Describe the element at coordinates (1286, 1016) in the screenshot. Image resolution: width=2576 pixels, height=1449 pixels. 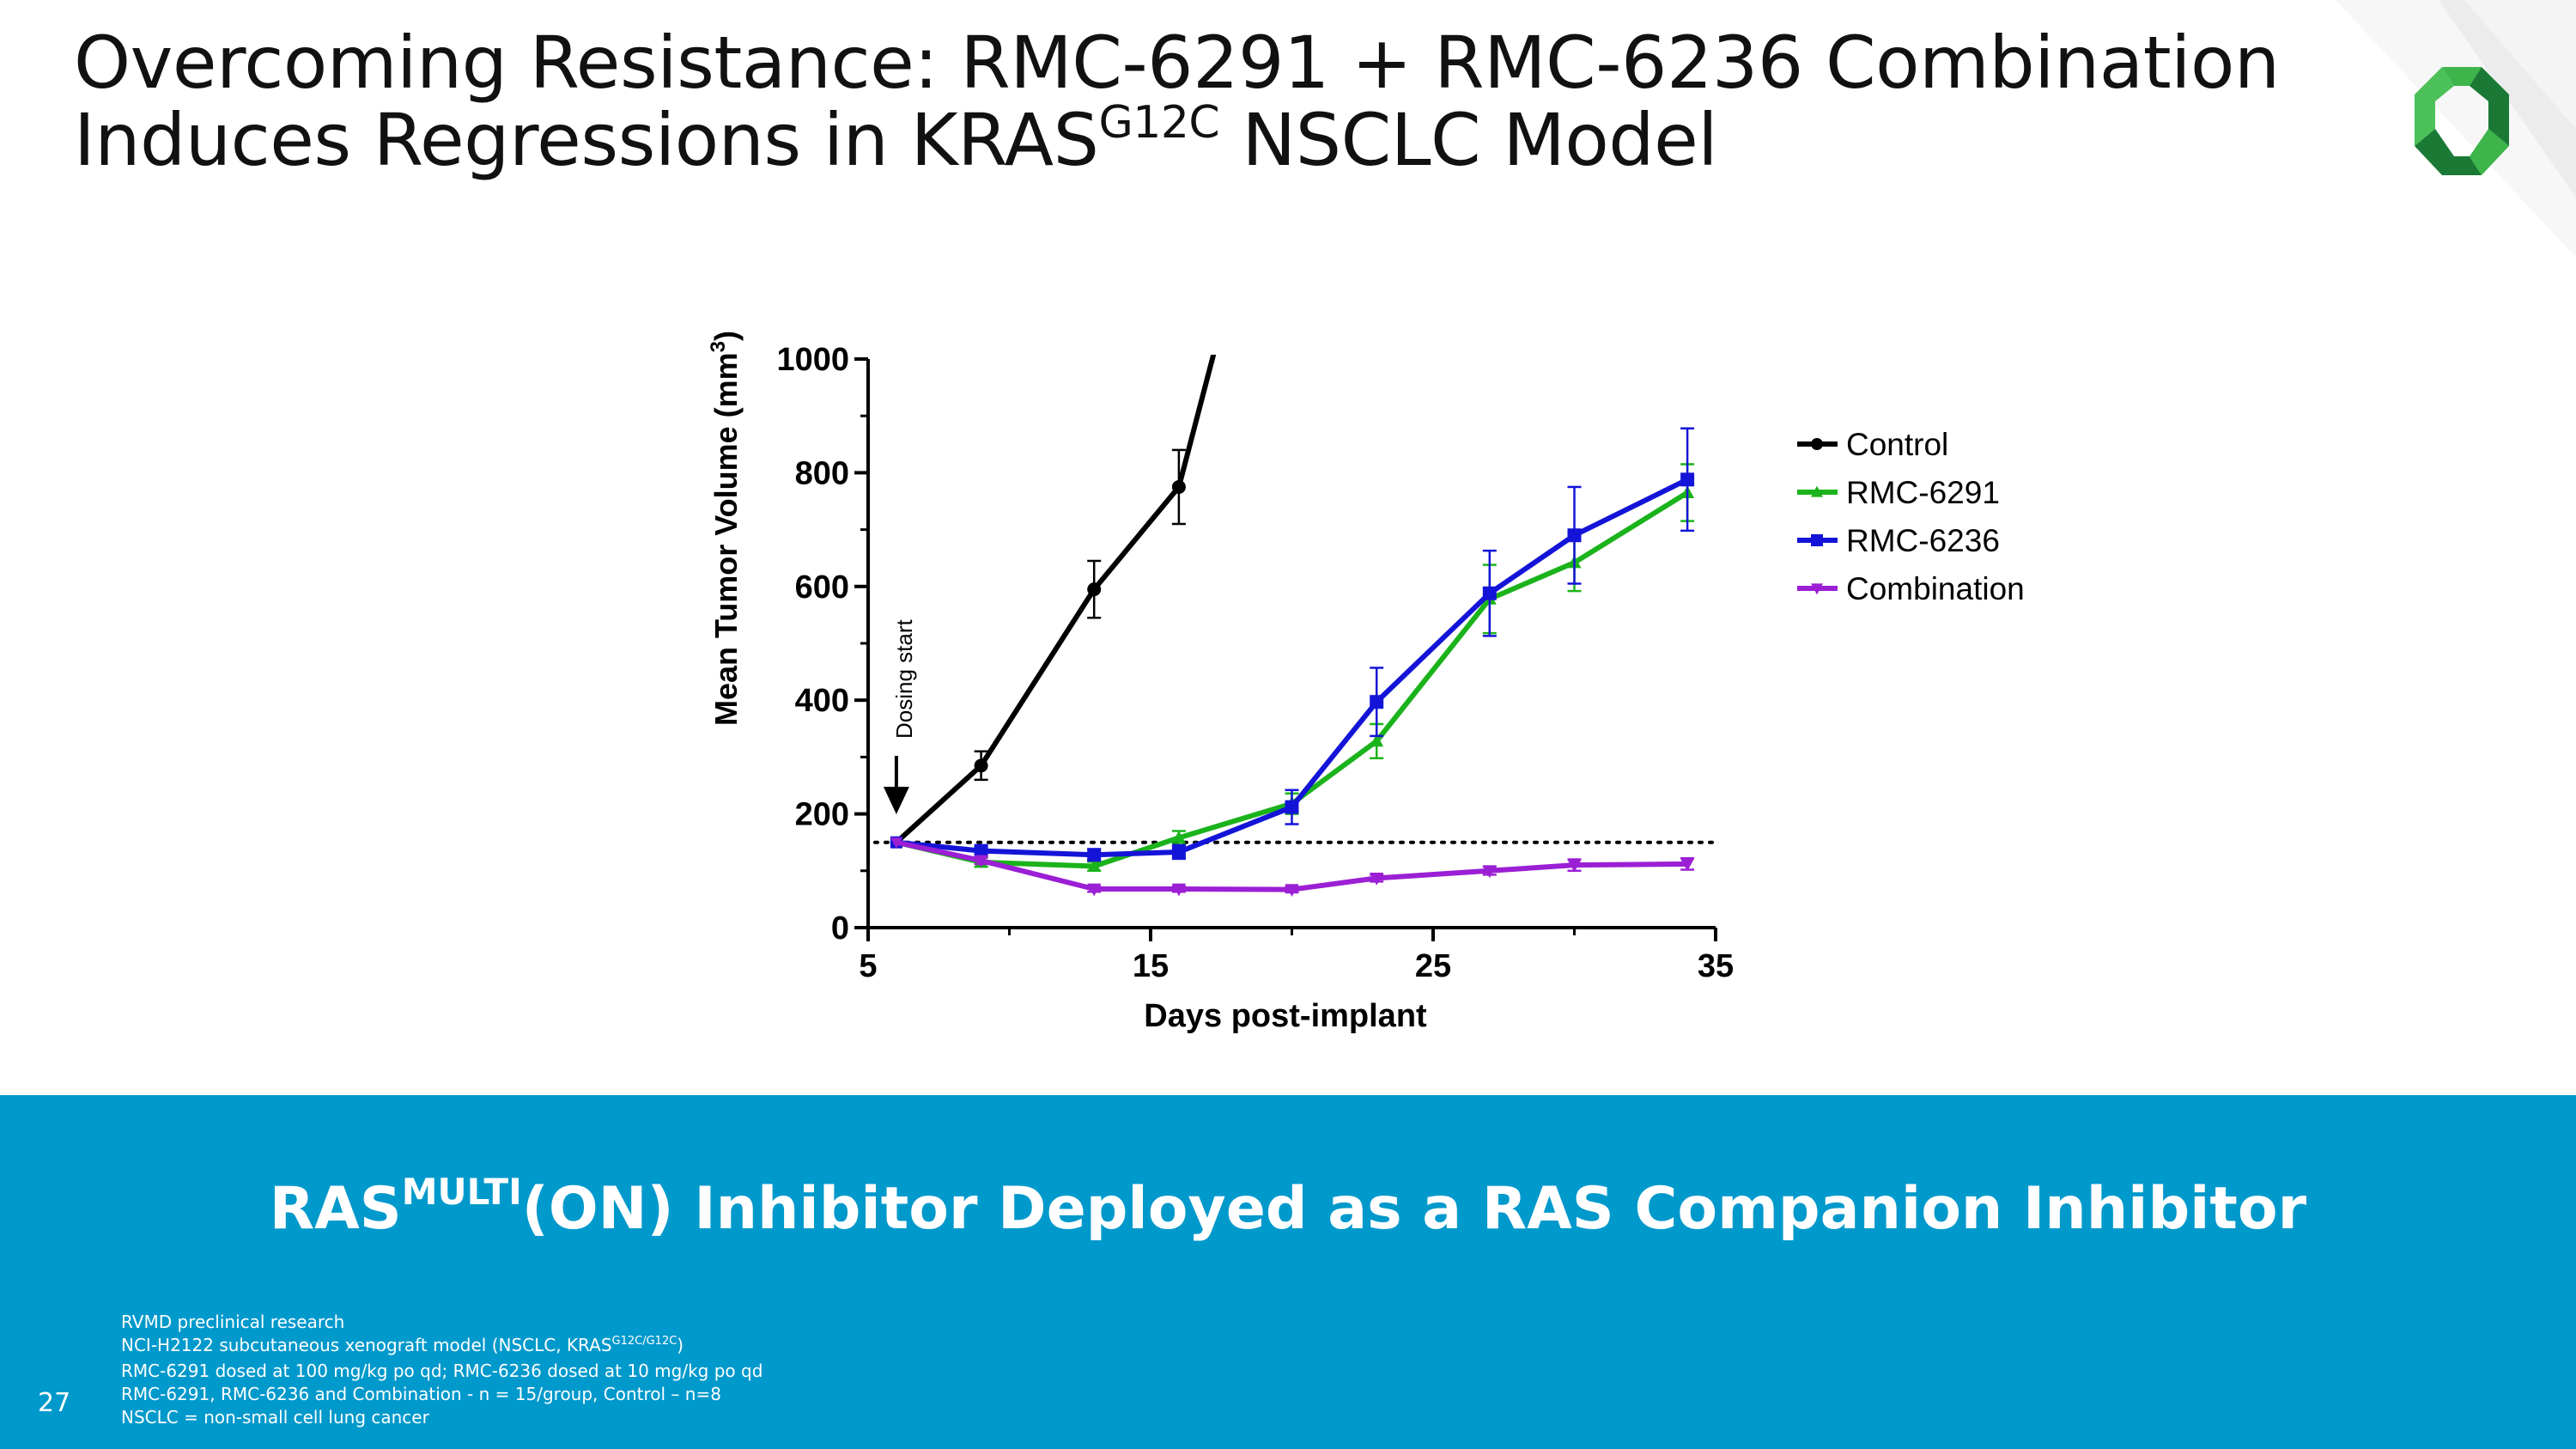
I see `x-axis-label: Days post-implant` at that location.